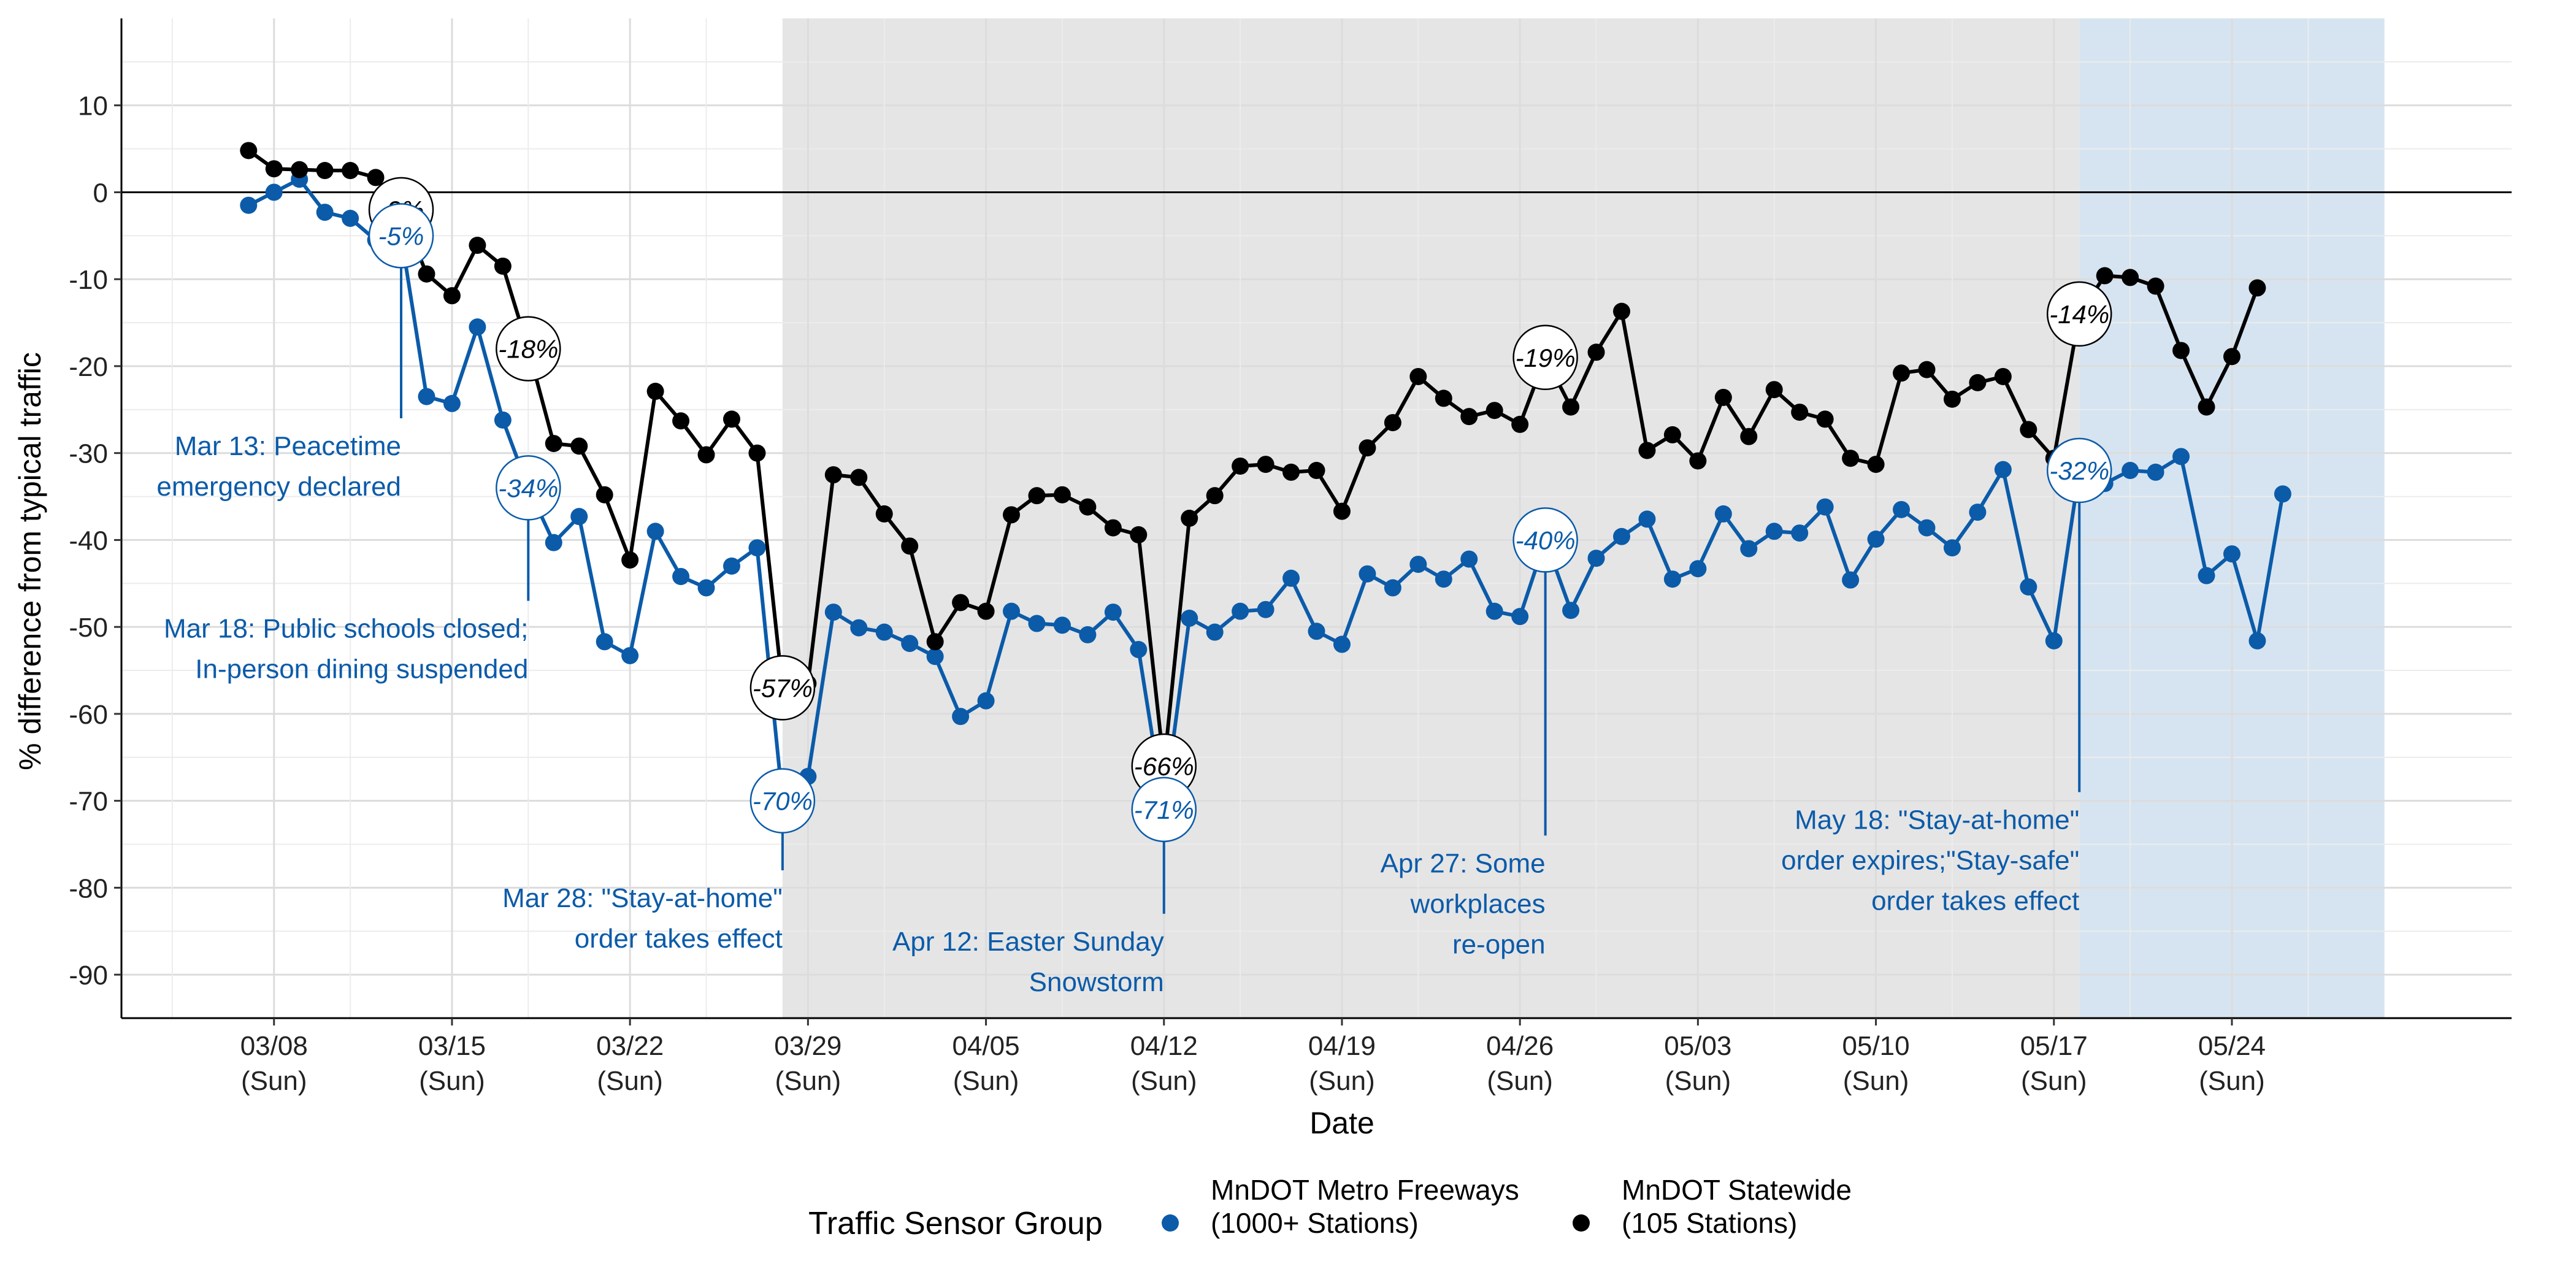  I want to click on legend-label-1: MnDOT Statewide, so click(1737, 1190).